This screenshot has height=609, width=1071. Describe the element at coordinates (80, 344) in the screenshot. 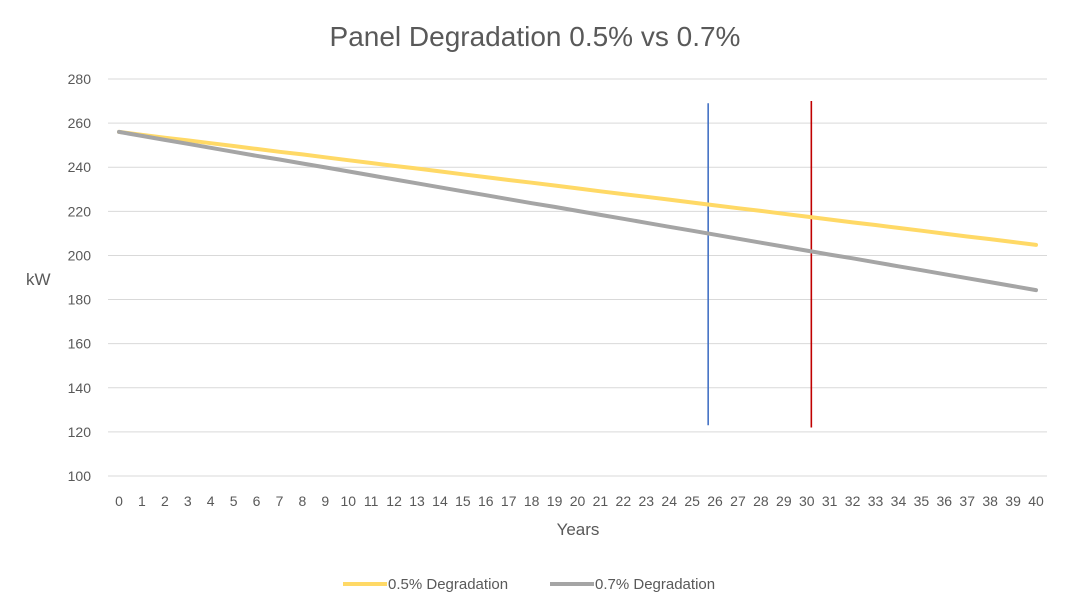

I see `y-tick-label: 160` at that location.